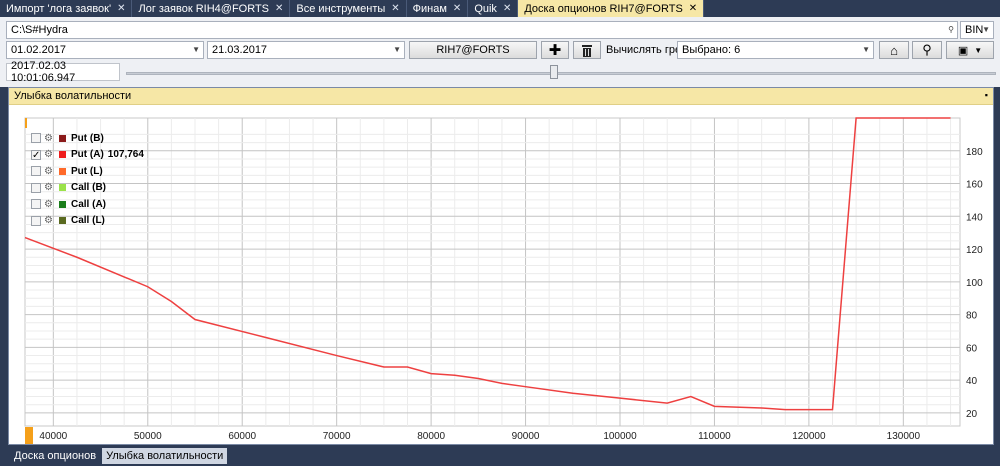 This screenshot has height=466, width=1000. Describe the element at coordinates (493, 8) in the screenshot. I see `tab-quik: Quik ✕` at that location.